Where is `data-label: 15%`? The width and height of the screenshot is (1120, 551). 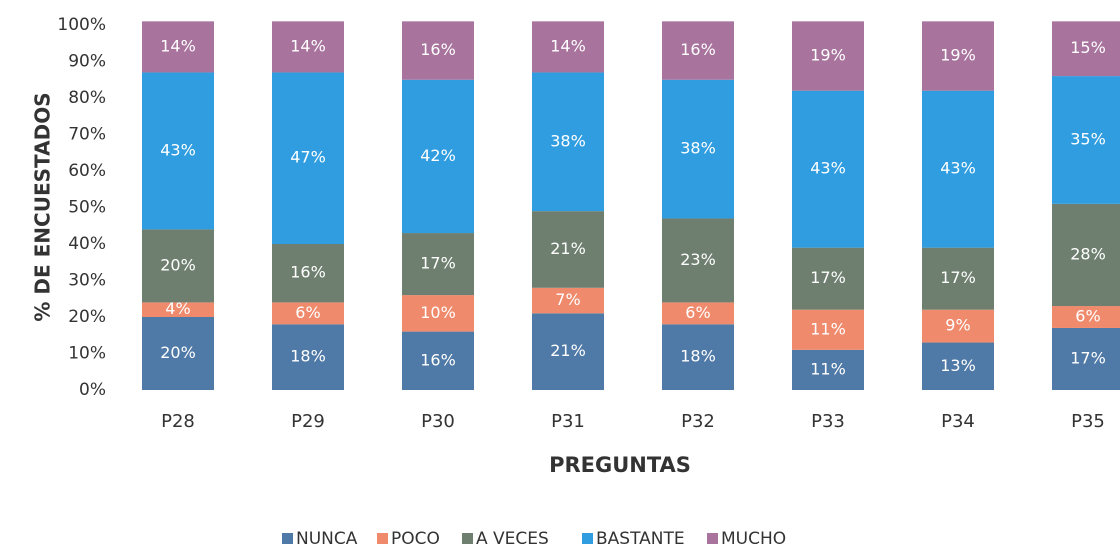 data-label: 15% is located at coordinates (1088, 47).